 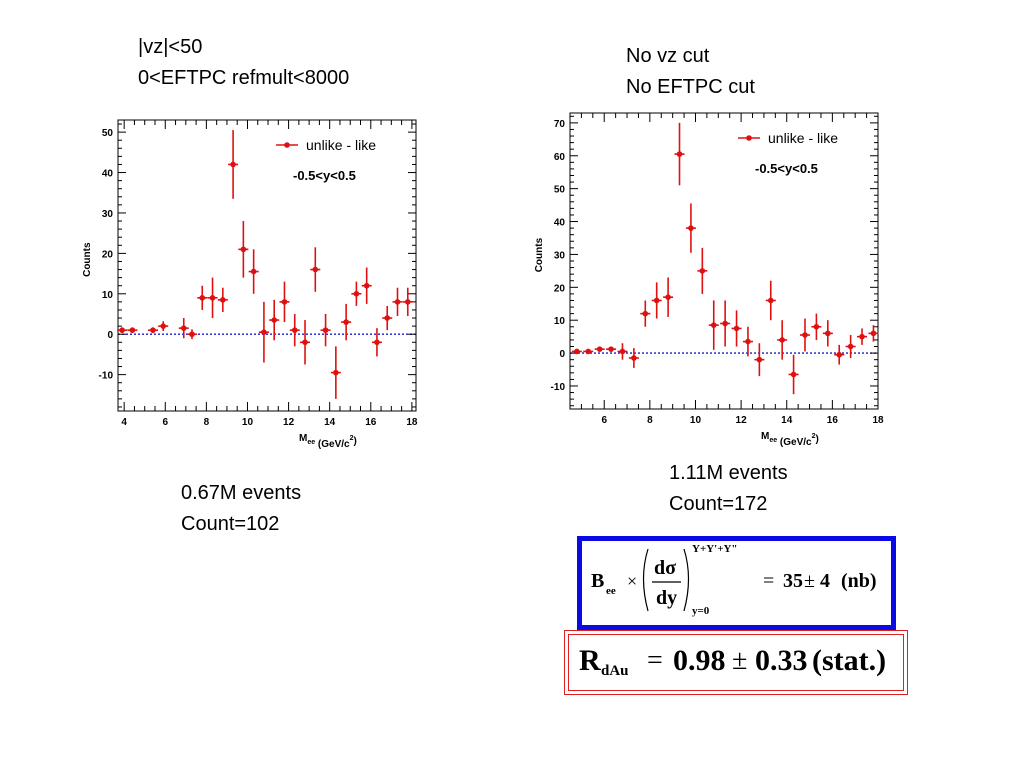 I want to click on right-plot-ytick-label: 30, so click(x=560, y=255).